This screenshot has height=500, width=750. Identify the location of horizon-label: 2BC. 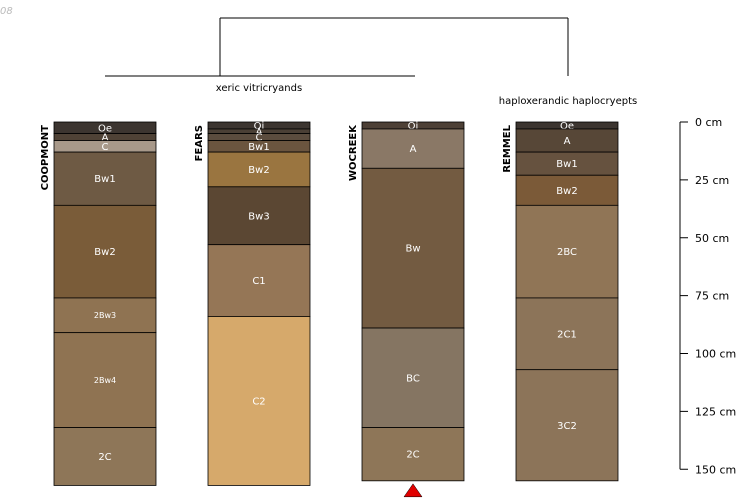
(567, 252).